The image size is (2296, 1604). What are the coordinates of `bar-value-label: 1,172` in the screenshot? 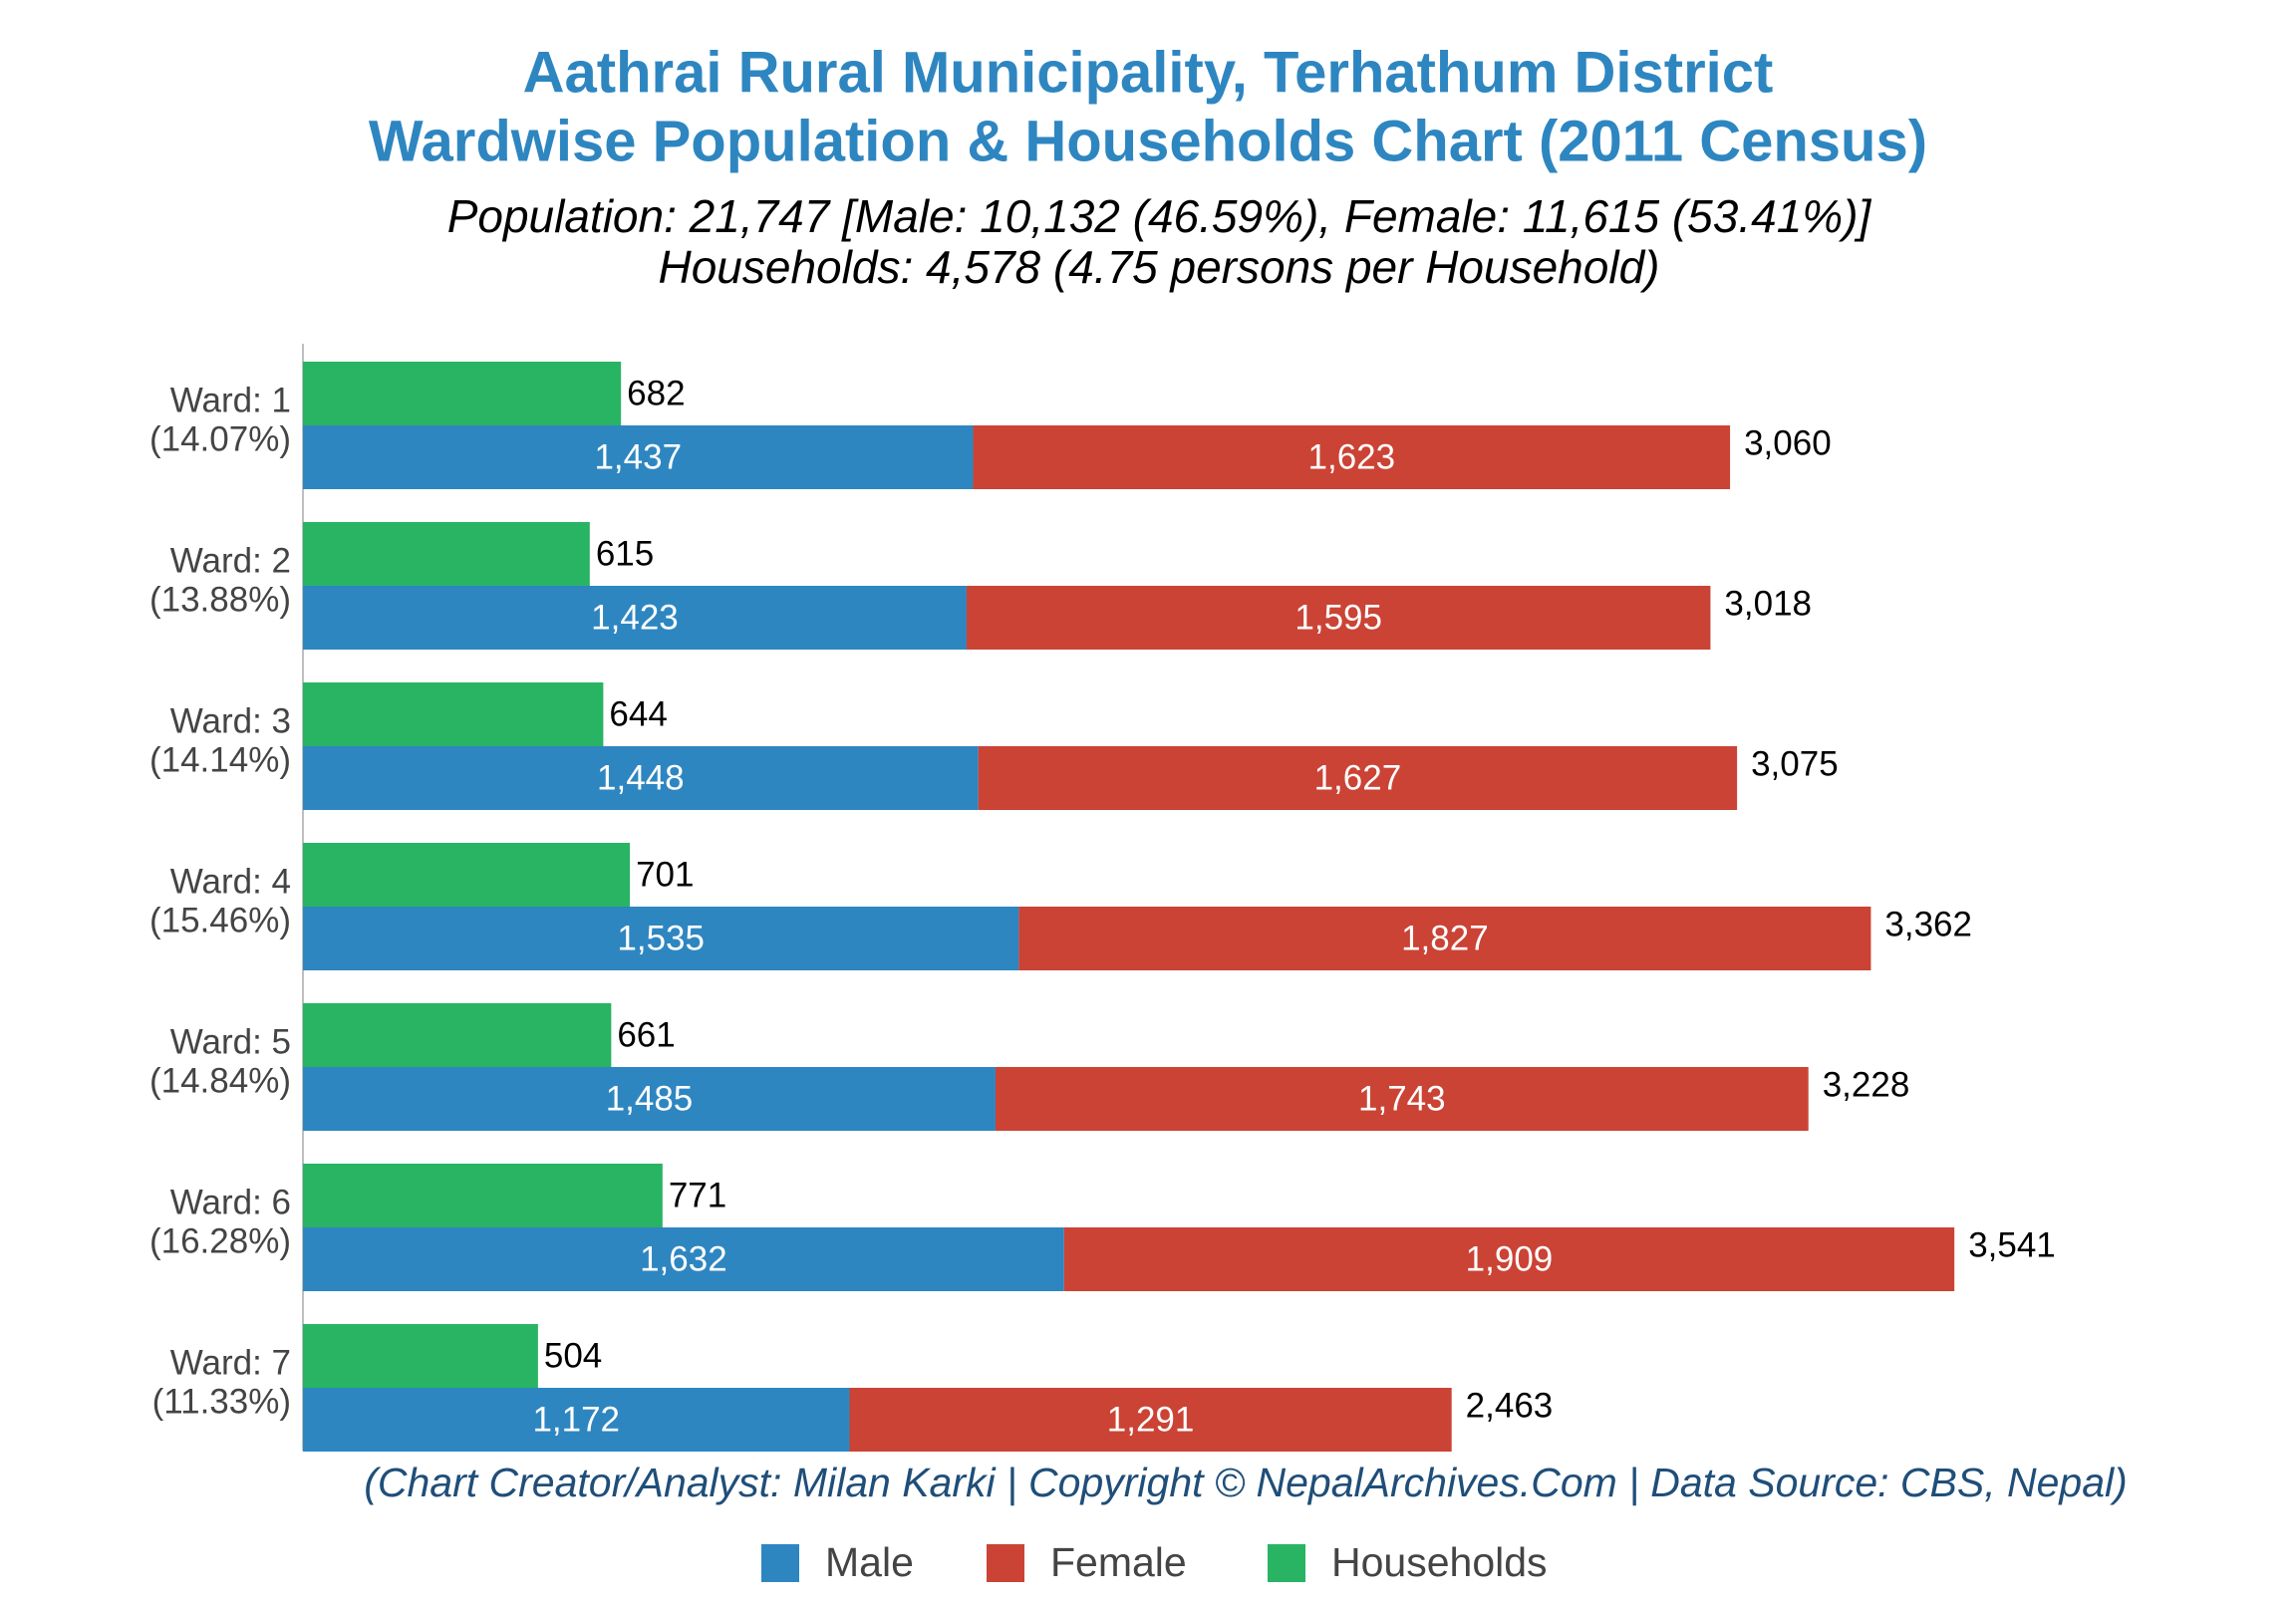 It's located at (576, 1419).